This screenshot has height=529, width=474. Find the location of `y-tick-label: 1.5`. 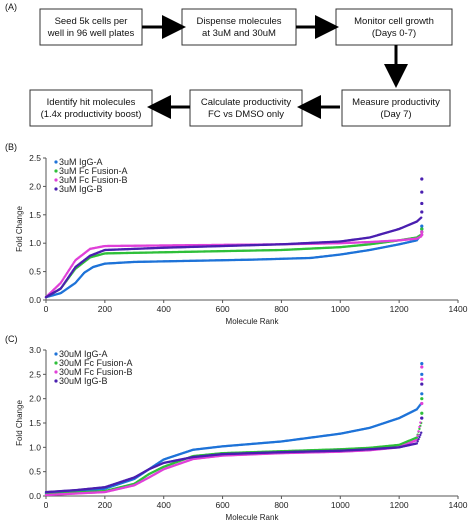

y-tick-label: 1.5 is located at coordinates (35, 423).